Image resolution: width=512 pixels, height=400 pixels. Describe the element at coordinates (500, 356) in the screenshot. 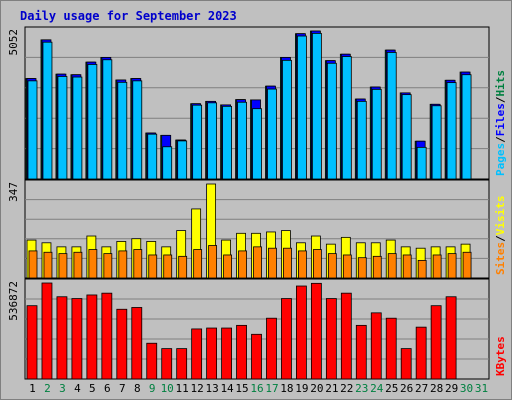

I see `legend-kbytes: KBytes` at that location.